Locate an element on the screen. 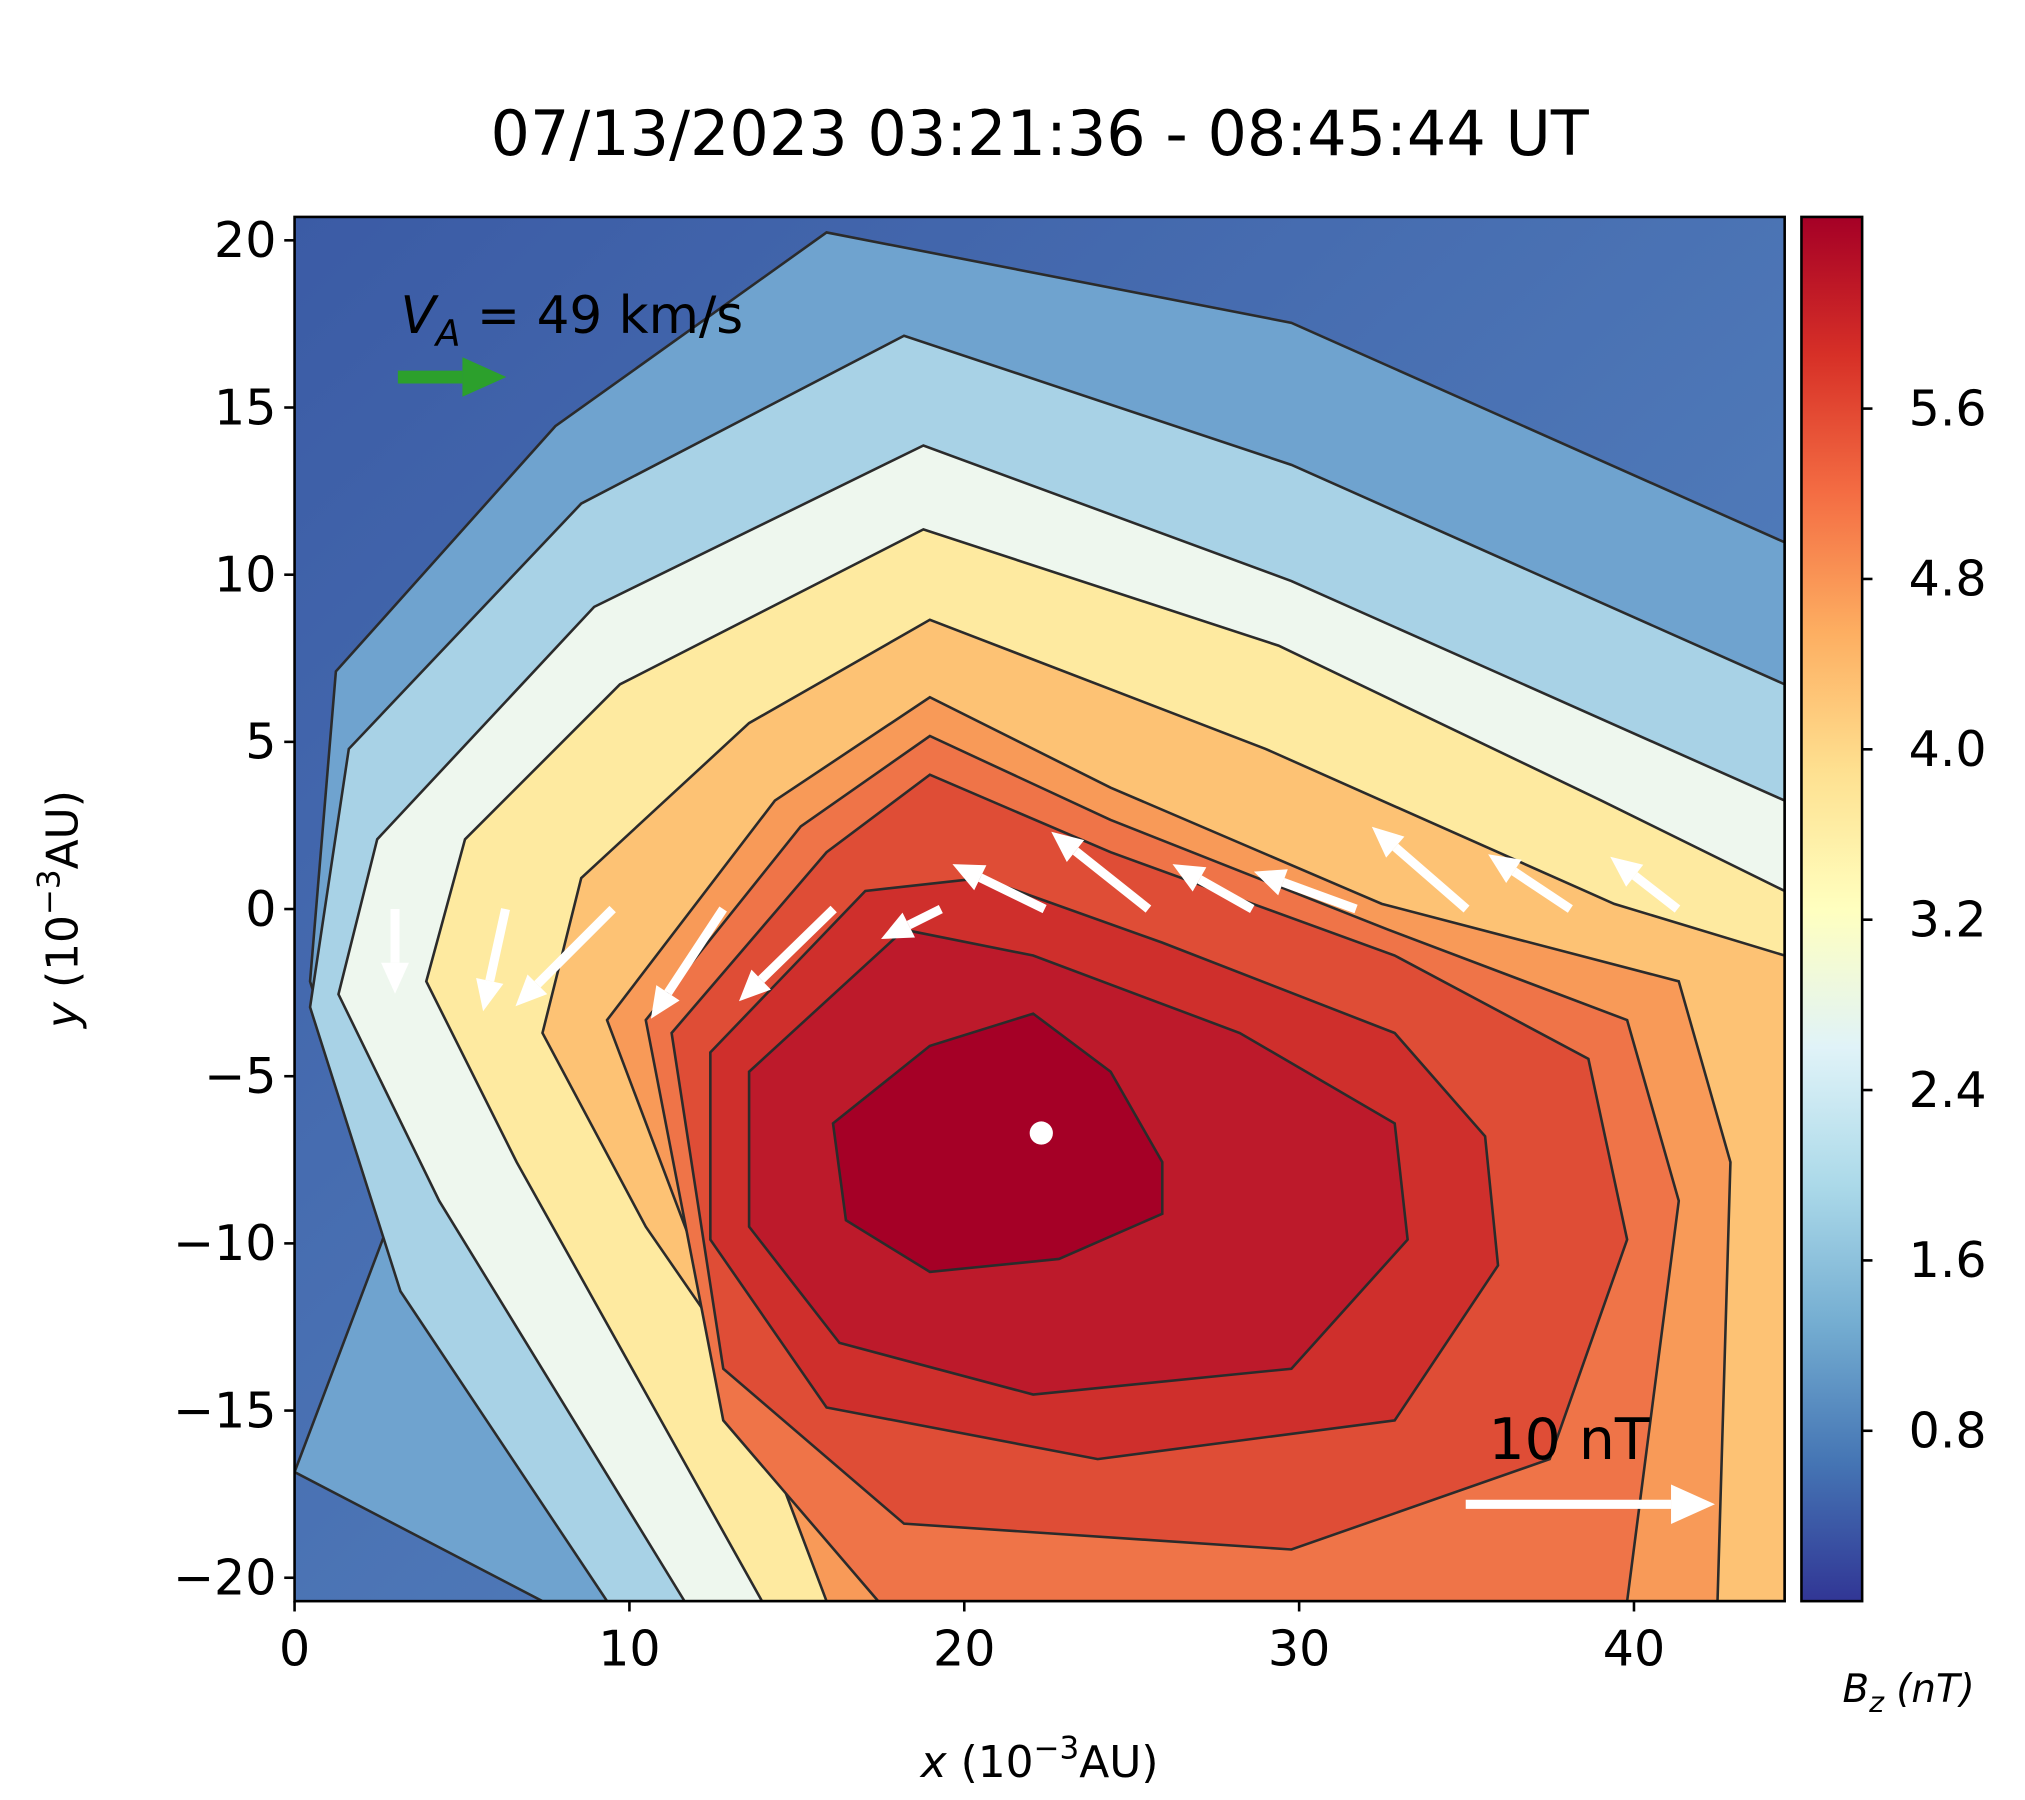  x-tick-label: 30 is located at coordinates (1299, 1649).